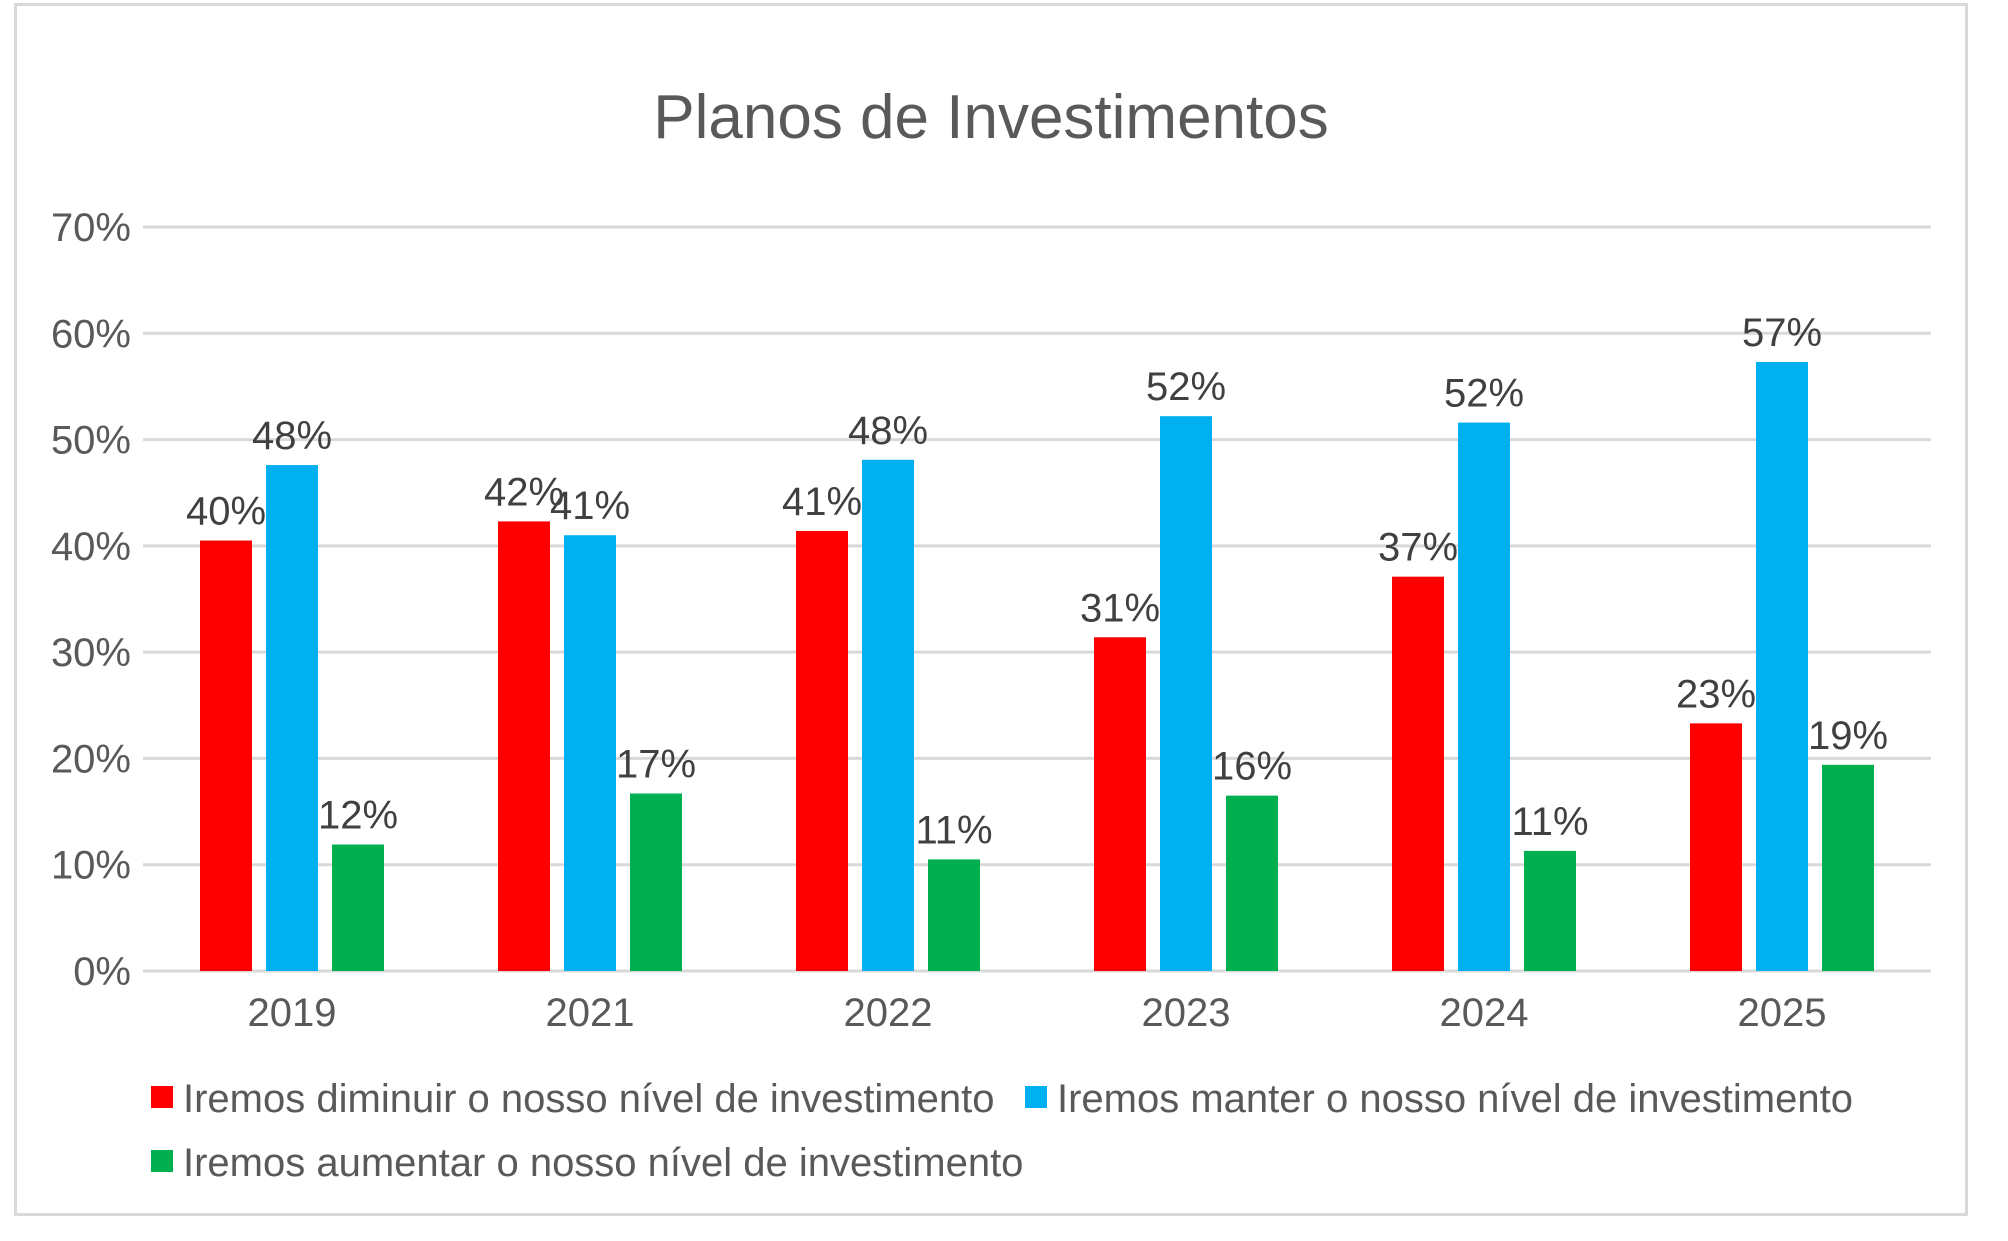 Image resolution: width=2008 pixels, height=1241 pixels. What do you see at coordinates (1252, 767) in the screenshot?
I see `data-label: 16%` at bounding box center [1252, 767].